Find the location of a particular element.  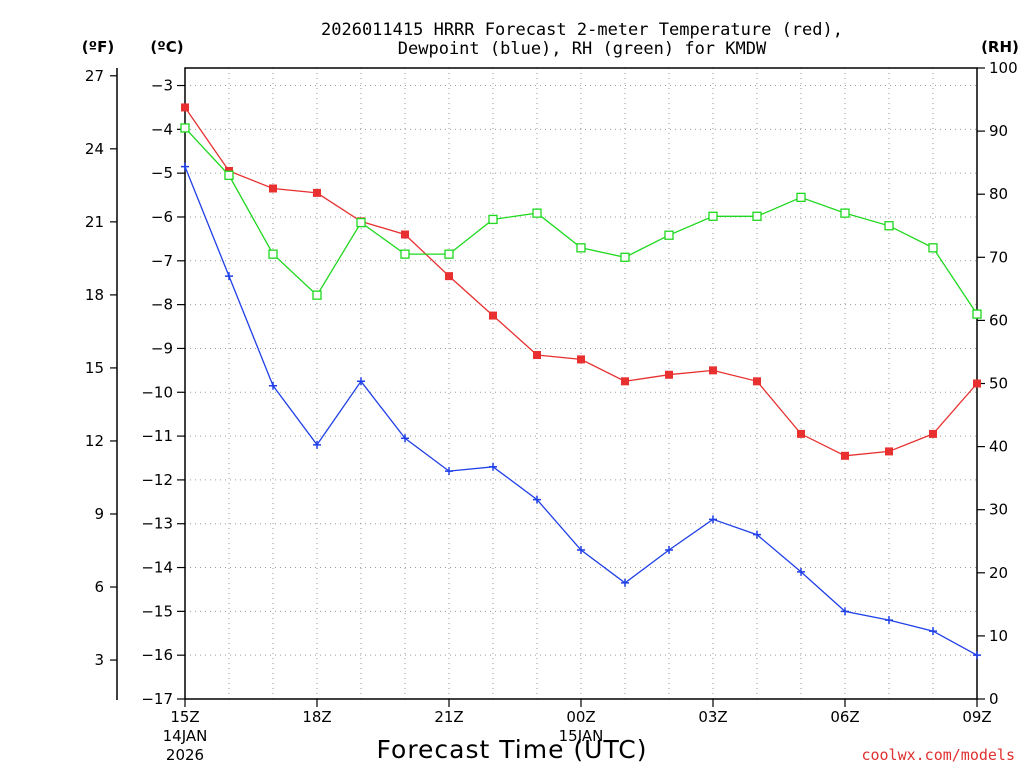

x-tick-label: 06Z is located at coordinates (844, 717).